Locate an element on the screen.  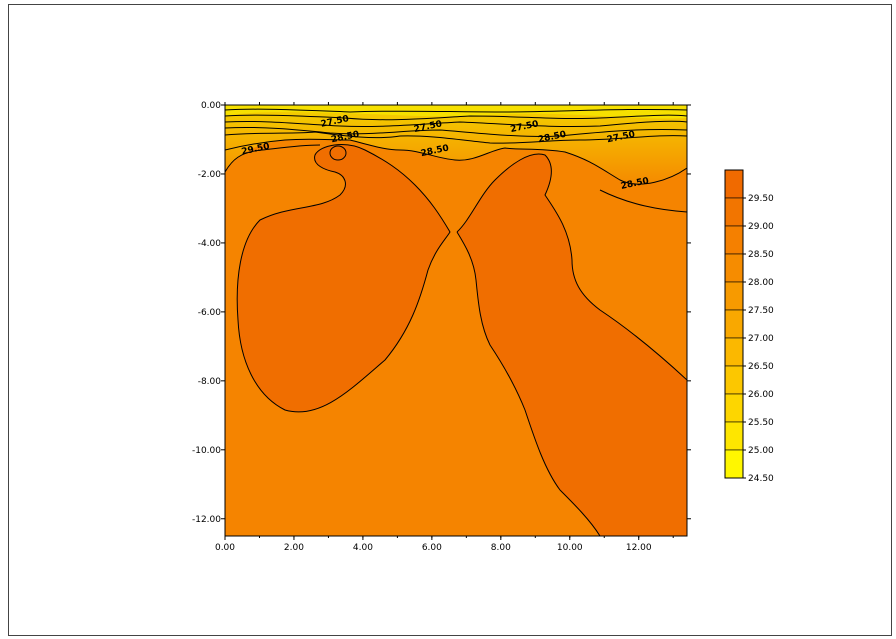
colorbar-label: 27.50 is located at coordinates (761, 311).